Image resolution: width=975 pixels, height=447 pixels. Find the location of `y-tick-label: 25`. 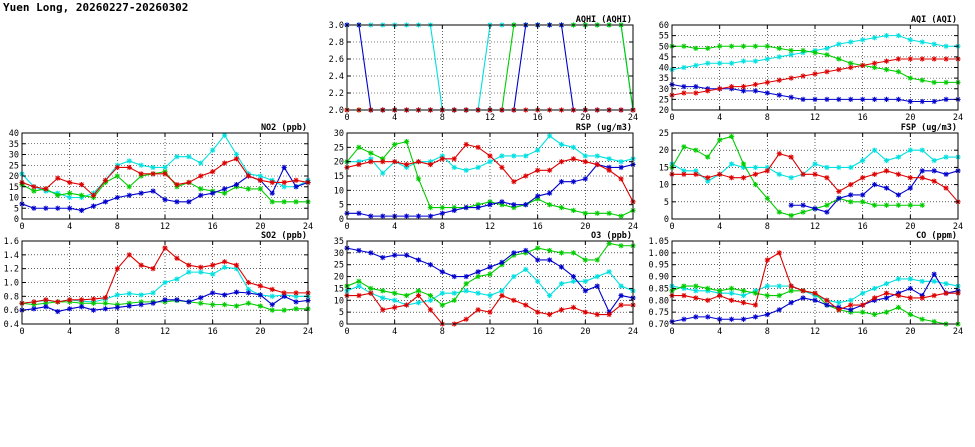

y-tick-label: 25 is located at coordinates (664, 100).